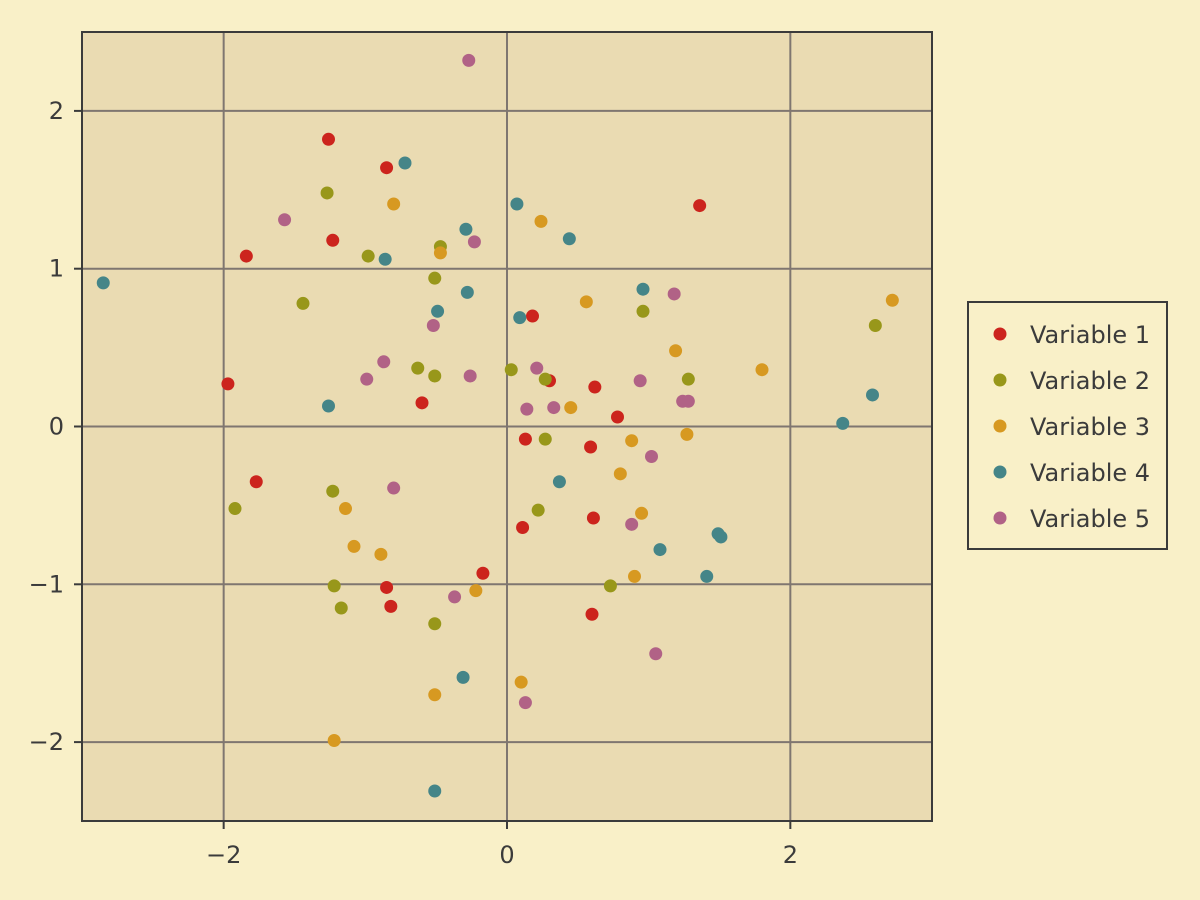  What do you see at coordinates (46, 584) in the screenshot?
I see `y-tick-label: −1` at bounding box center [46, 584].